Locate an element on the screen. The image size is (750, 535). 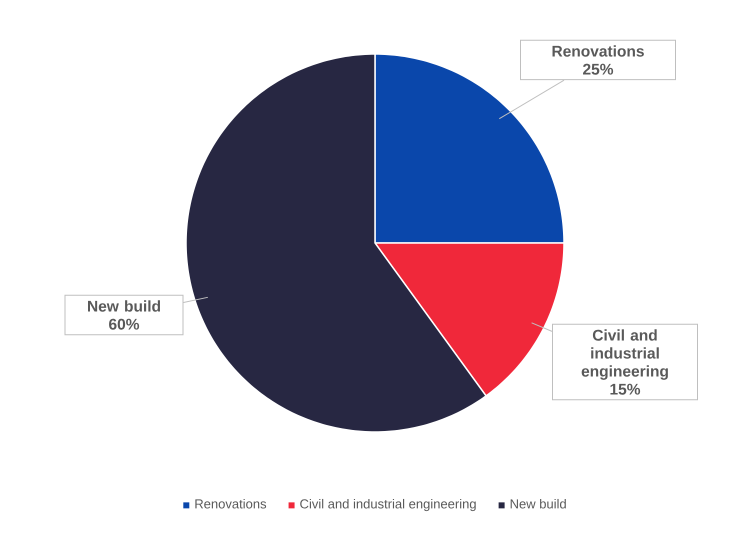
slice-label: Civil and industrial engineering is located at coordinates (625, 354).